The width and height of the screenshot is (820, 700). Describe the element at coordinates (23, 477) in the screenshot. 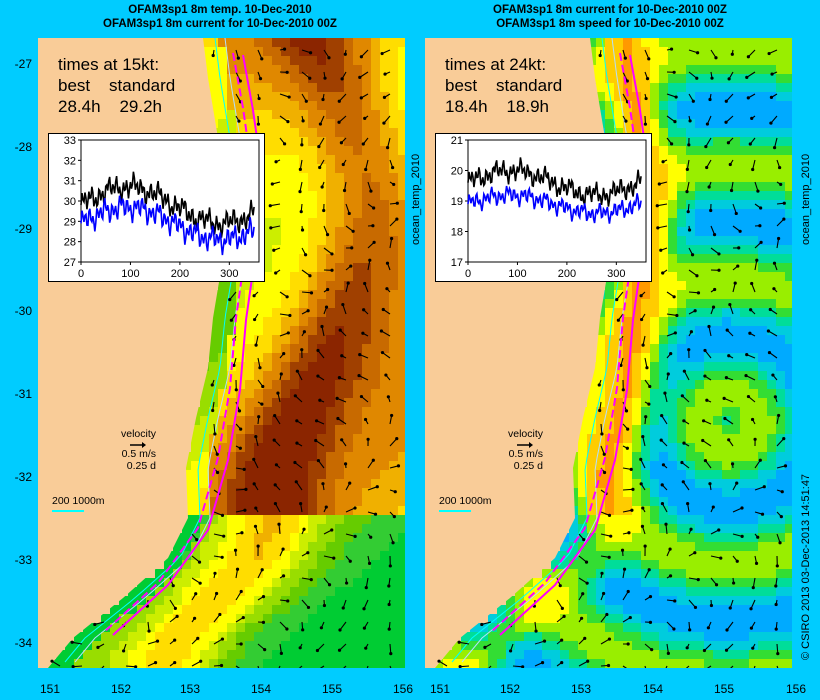

I see `latitude-tick-label: -32` at that location.